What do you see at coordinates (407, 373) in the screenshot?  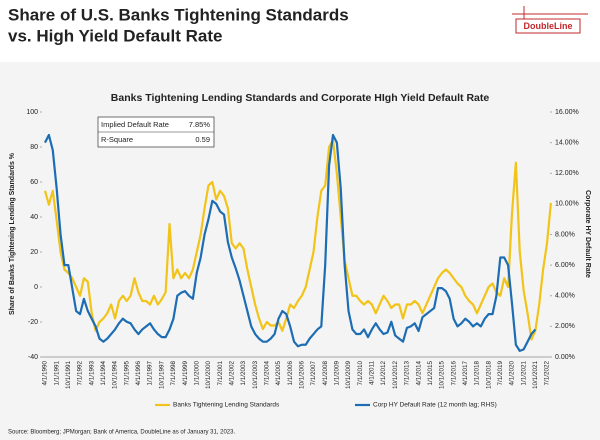 I see `x-tick-label: 7/1/2013` at bounding box center [407, 373].